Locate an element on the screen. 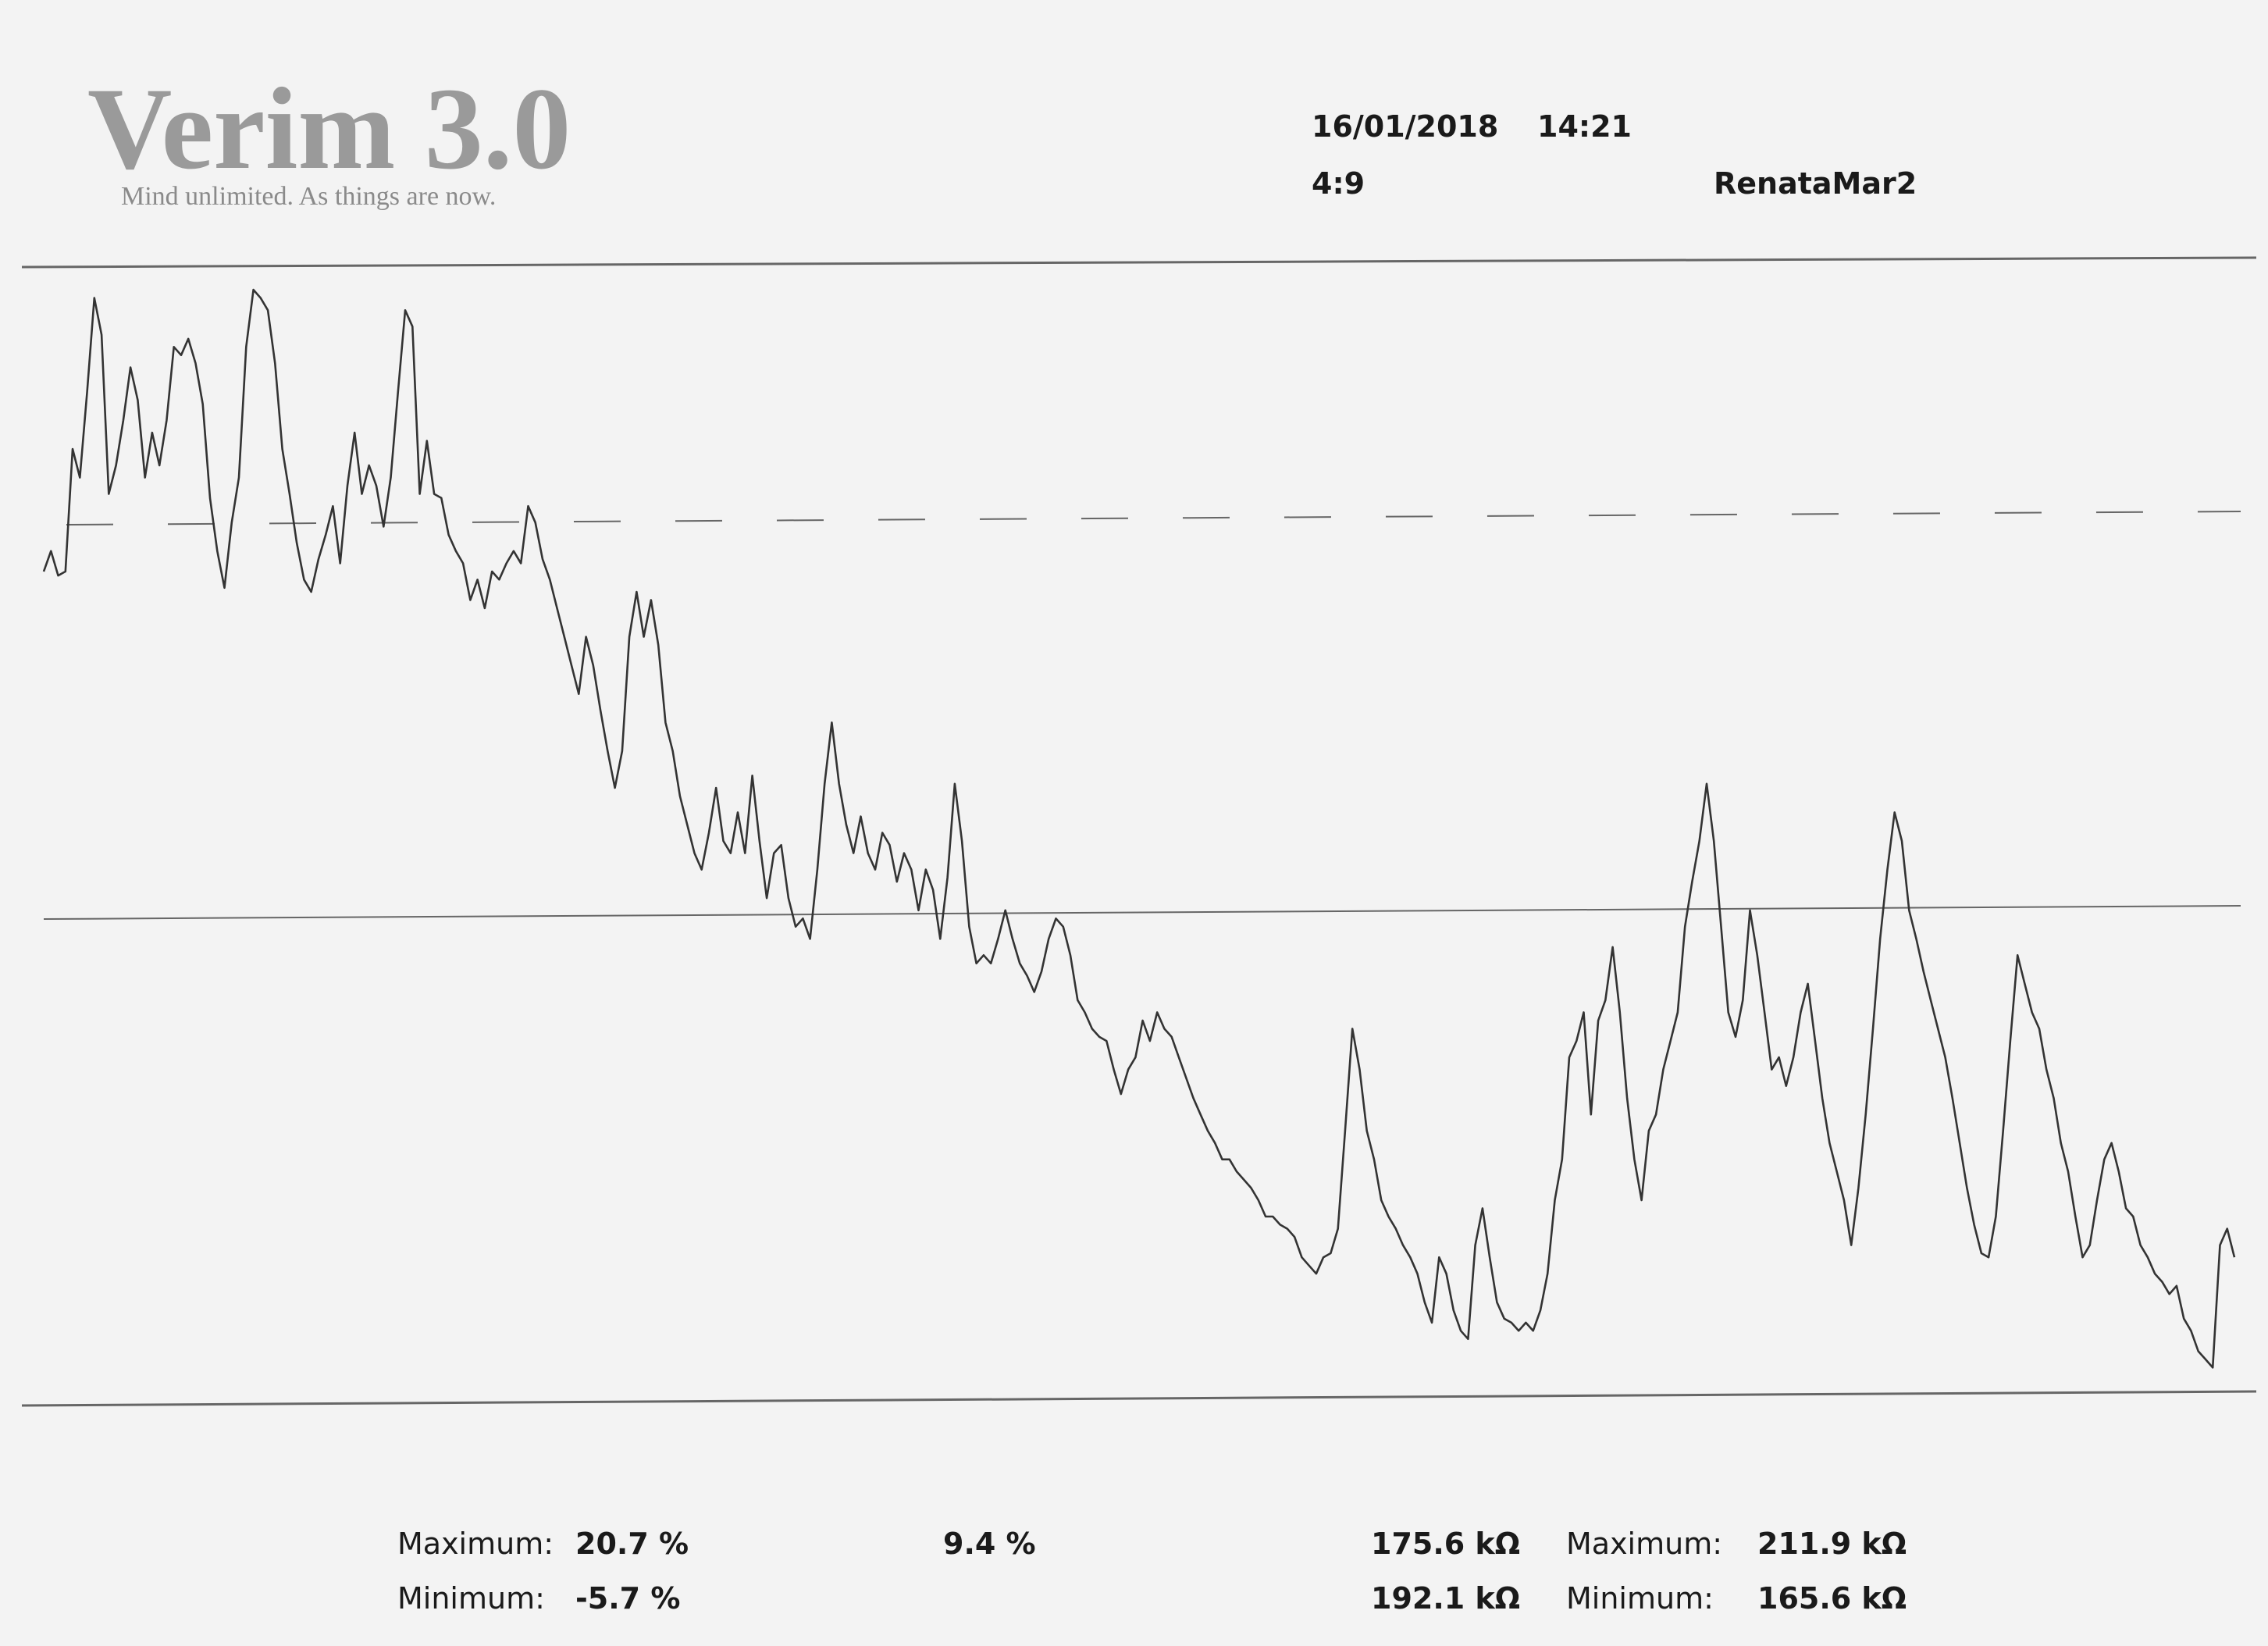 Image resolution: width=2268 pixels, height=1646 pixels. tagline: Mind unlimited. As things are now. is located at coordinates (308, 196).